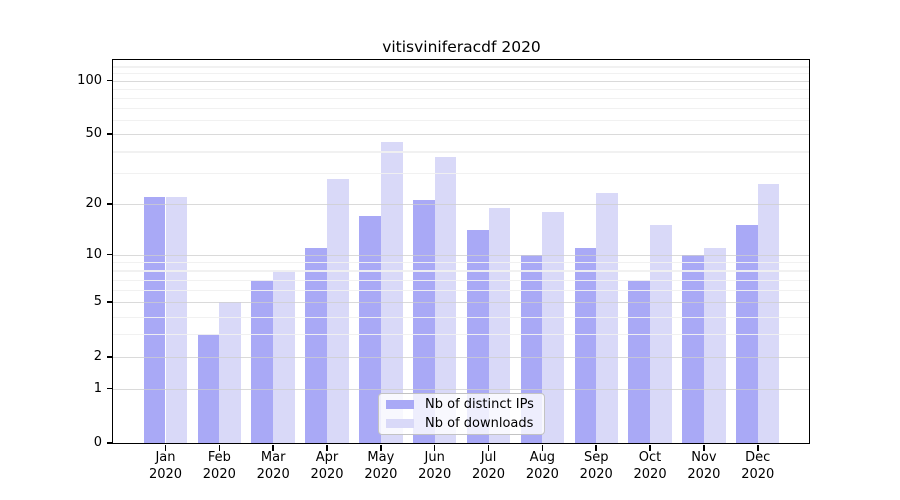  Describe the element at coordinates (230, 373) in the screenshot. I see `bar-nb-of-downloads-feb` at that location.